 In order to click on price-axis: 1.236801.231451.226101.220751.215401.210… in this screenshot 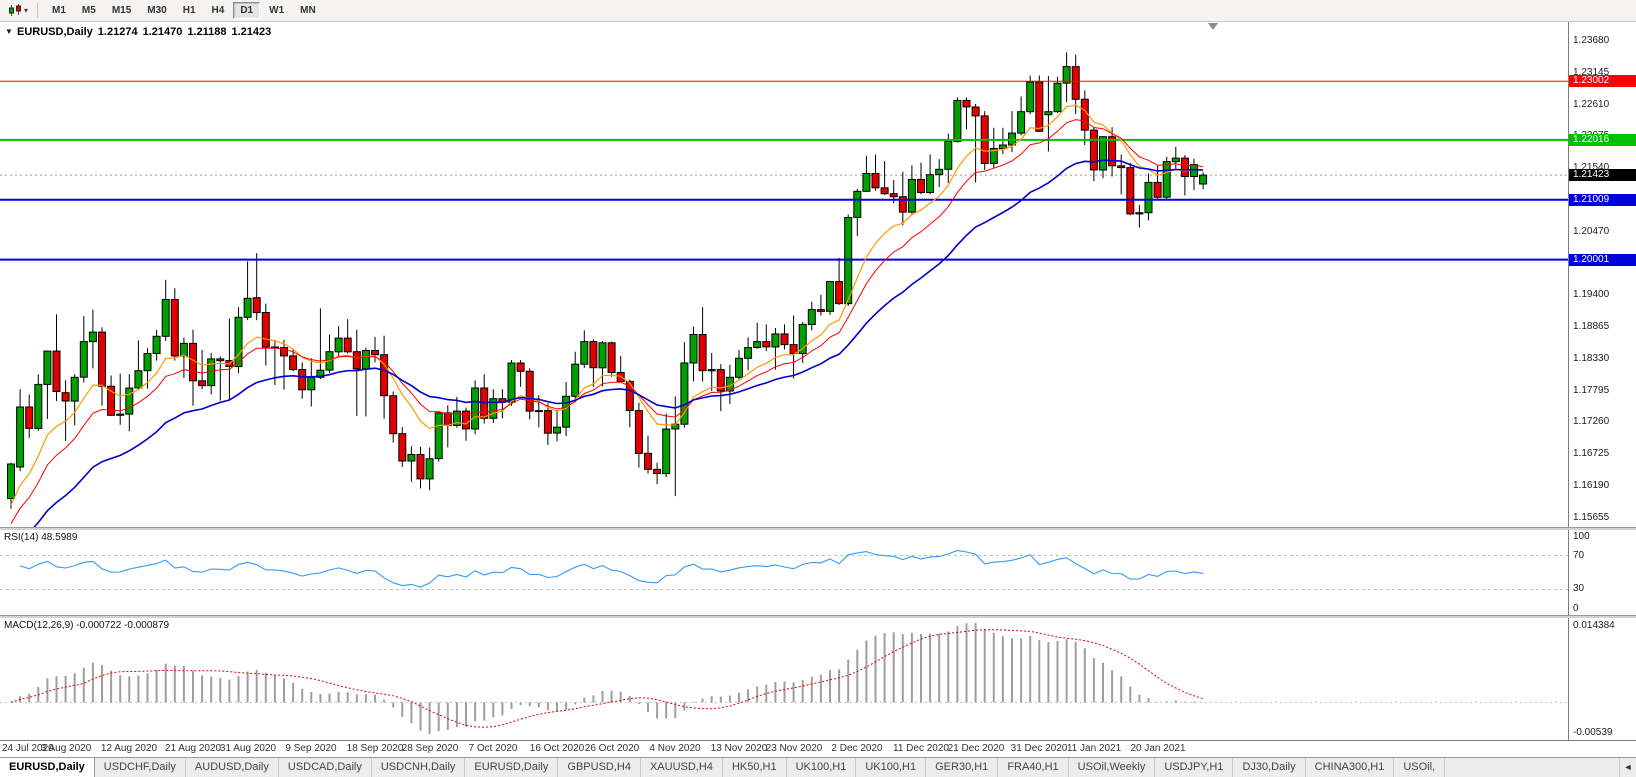, I will do `click(1602, 274)`.